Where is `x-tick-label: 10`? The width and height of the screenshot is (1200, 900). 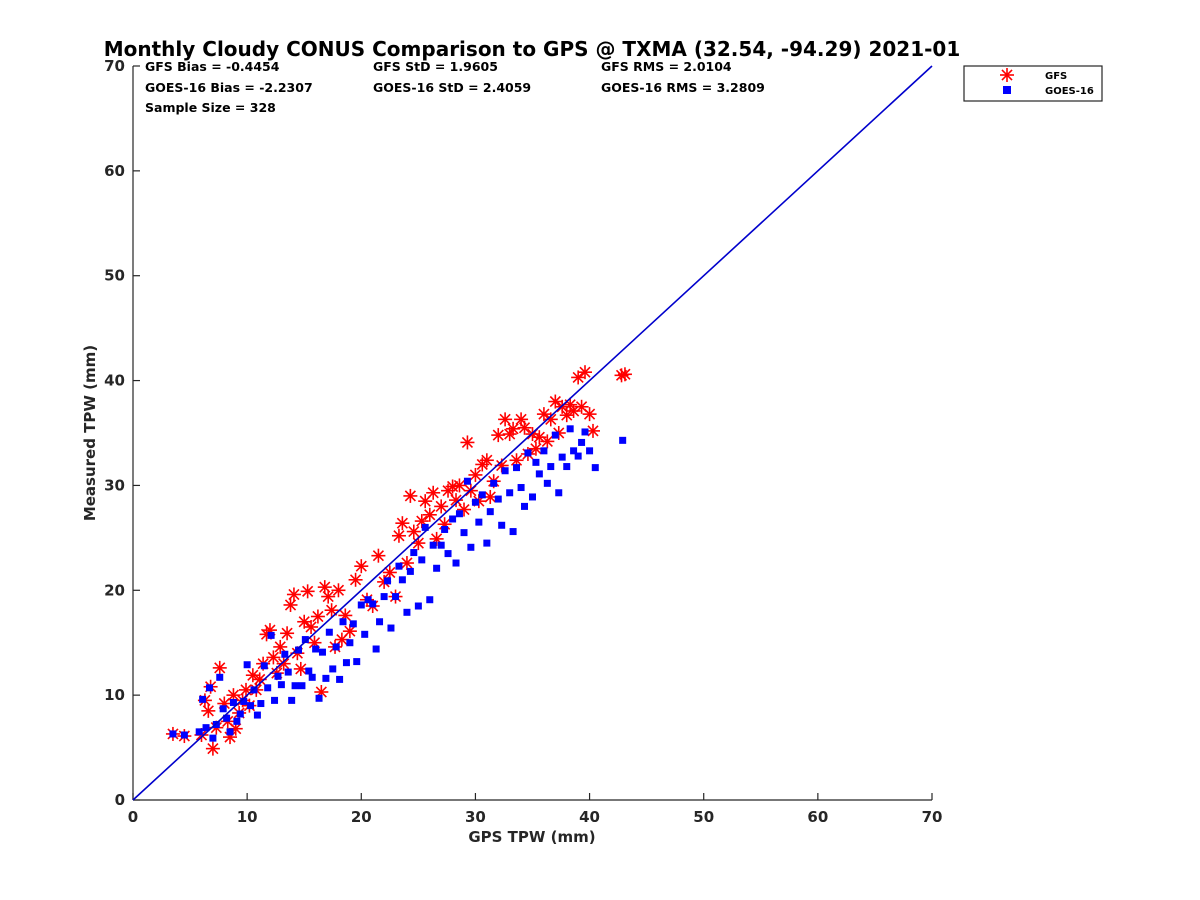
x-tick-label: 10 is located at coordinates (247, 817).